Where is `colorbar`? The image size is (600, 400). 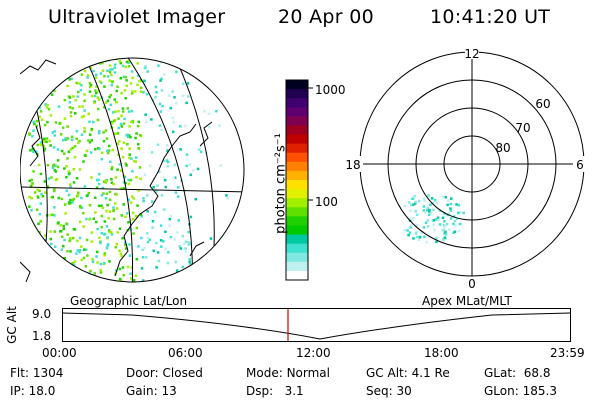
colorbar is located at coordinates (299, 180).